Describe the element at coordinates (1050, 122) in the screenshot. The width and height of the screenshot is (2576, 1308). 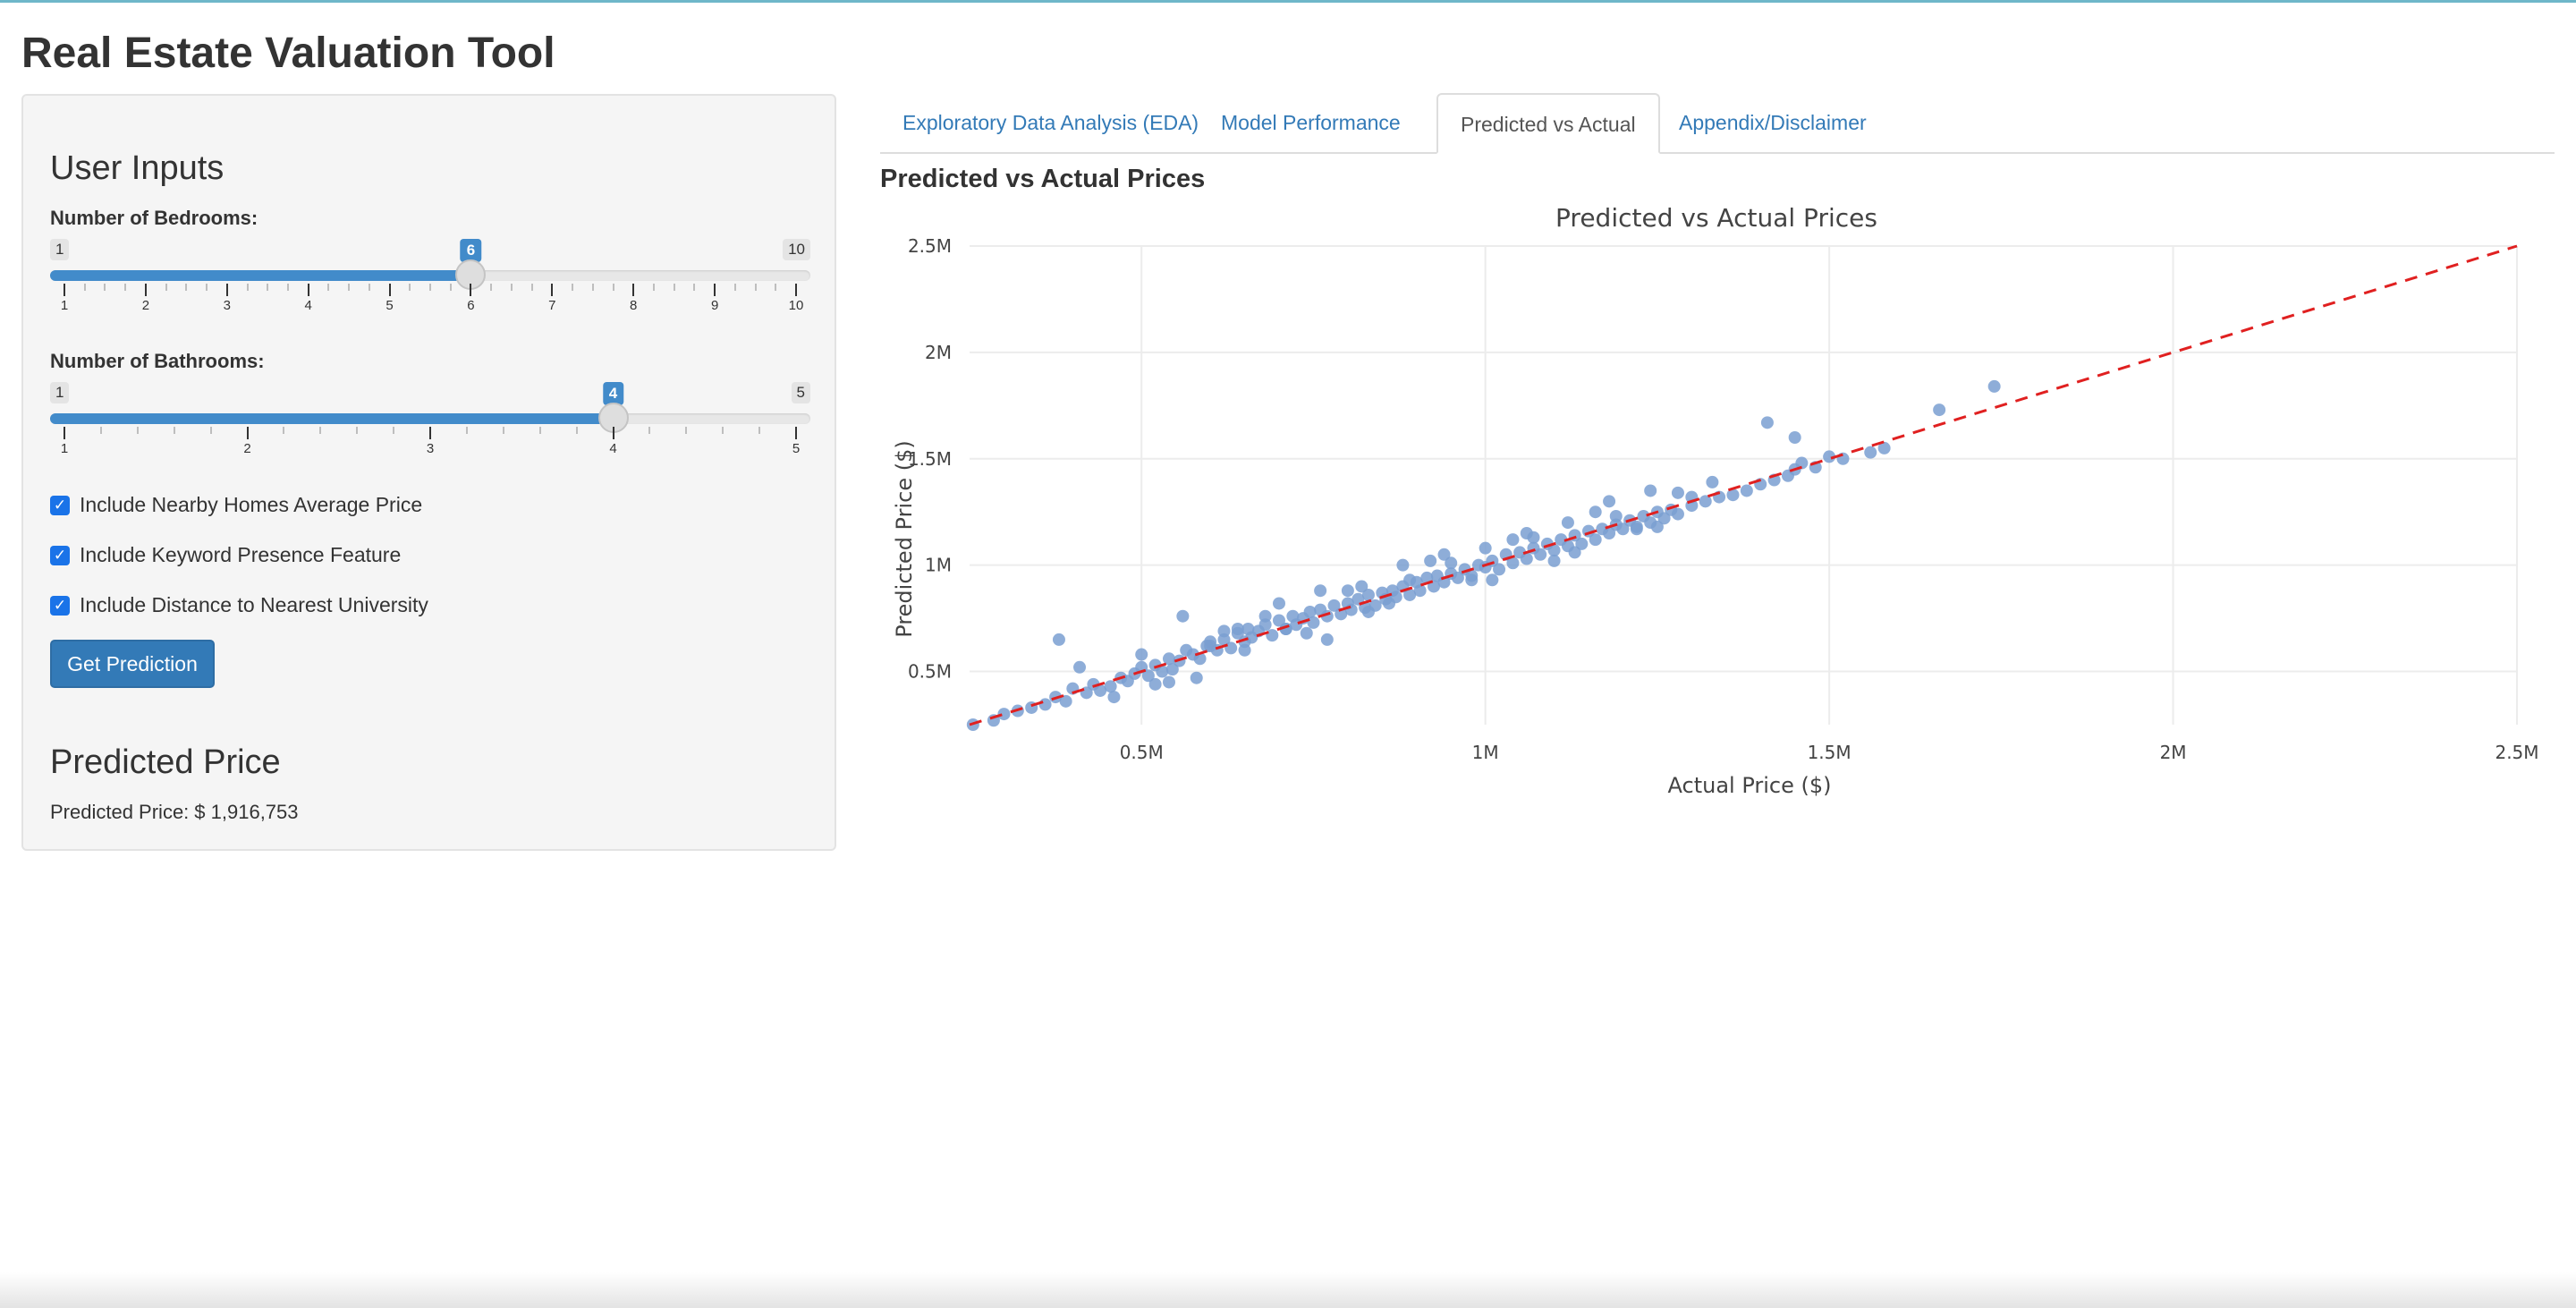
I see `tab-eda: Exploratory Data Analysis (EDA)` at that location.